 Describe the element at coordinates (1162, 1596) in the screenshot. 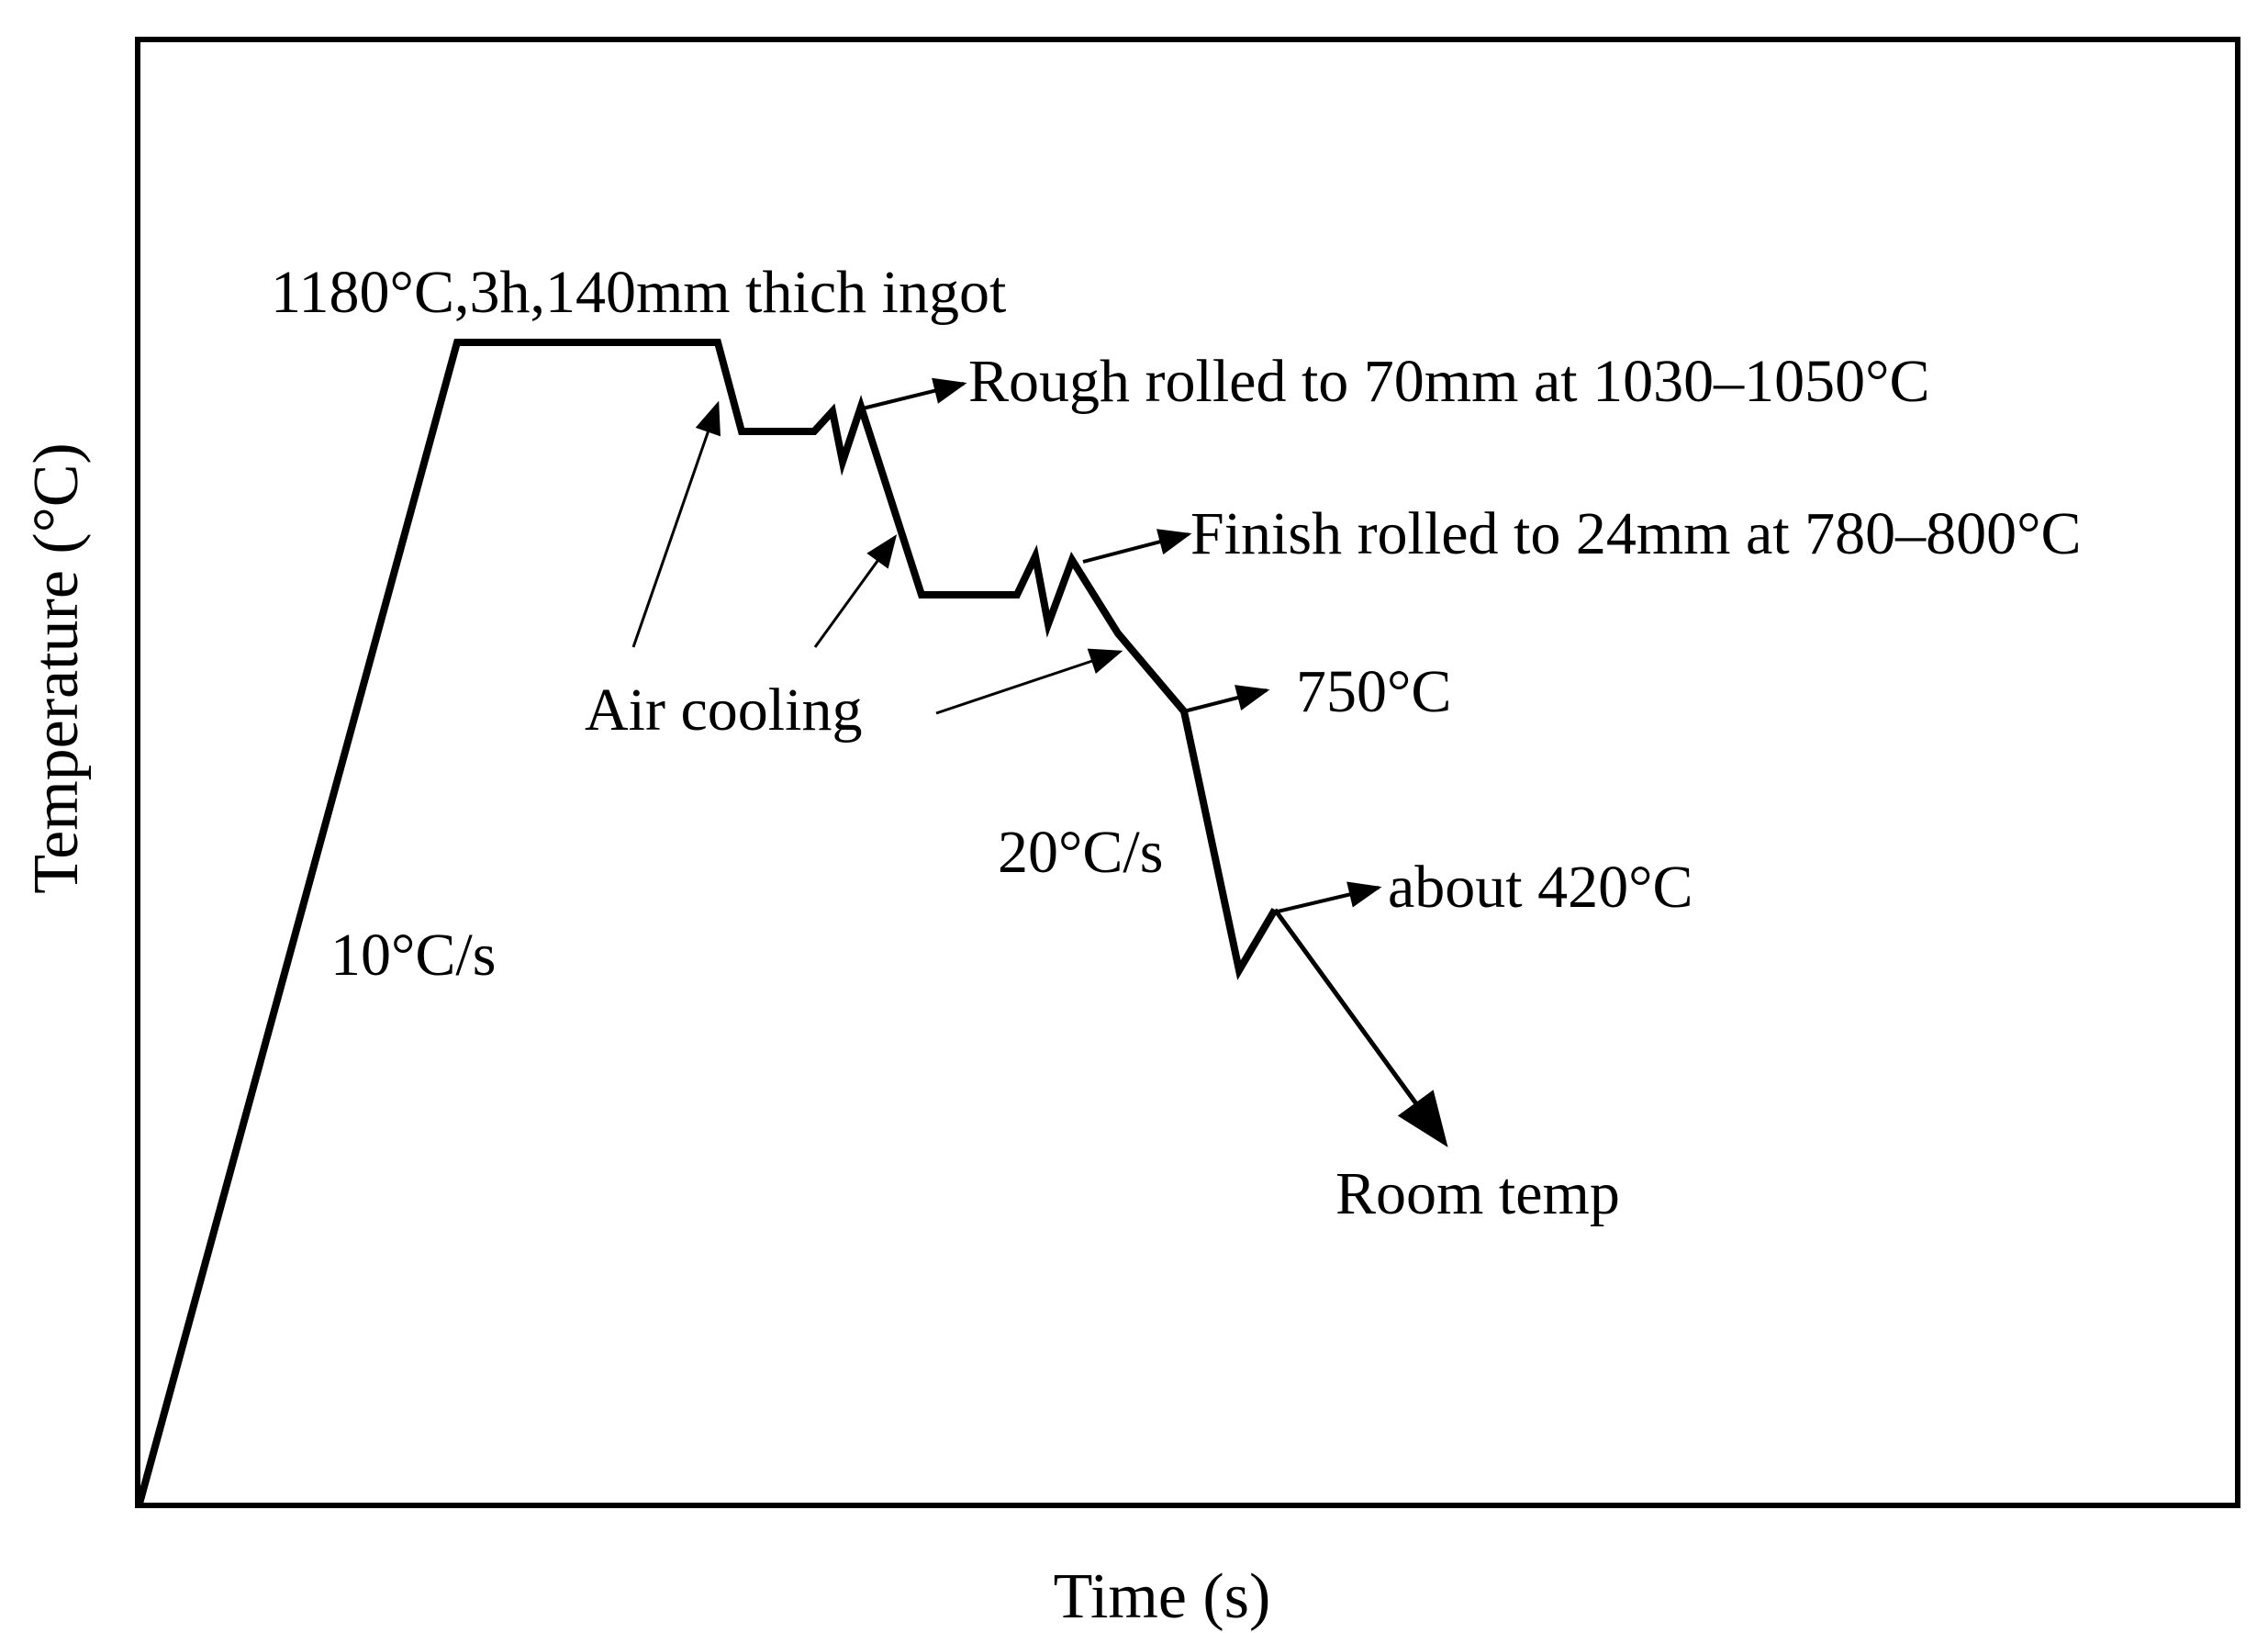

I see `x-axis-label: Time (s)` at that location.